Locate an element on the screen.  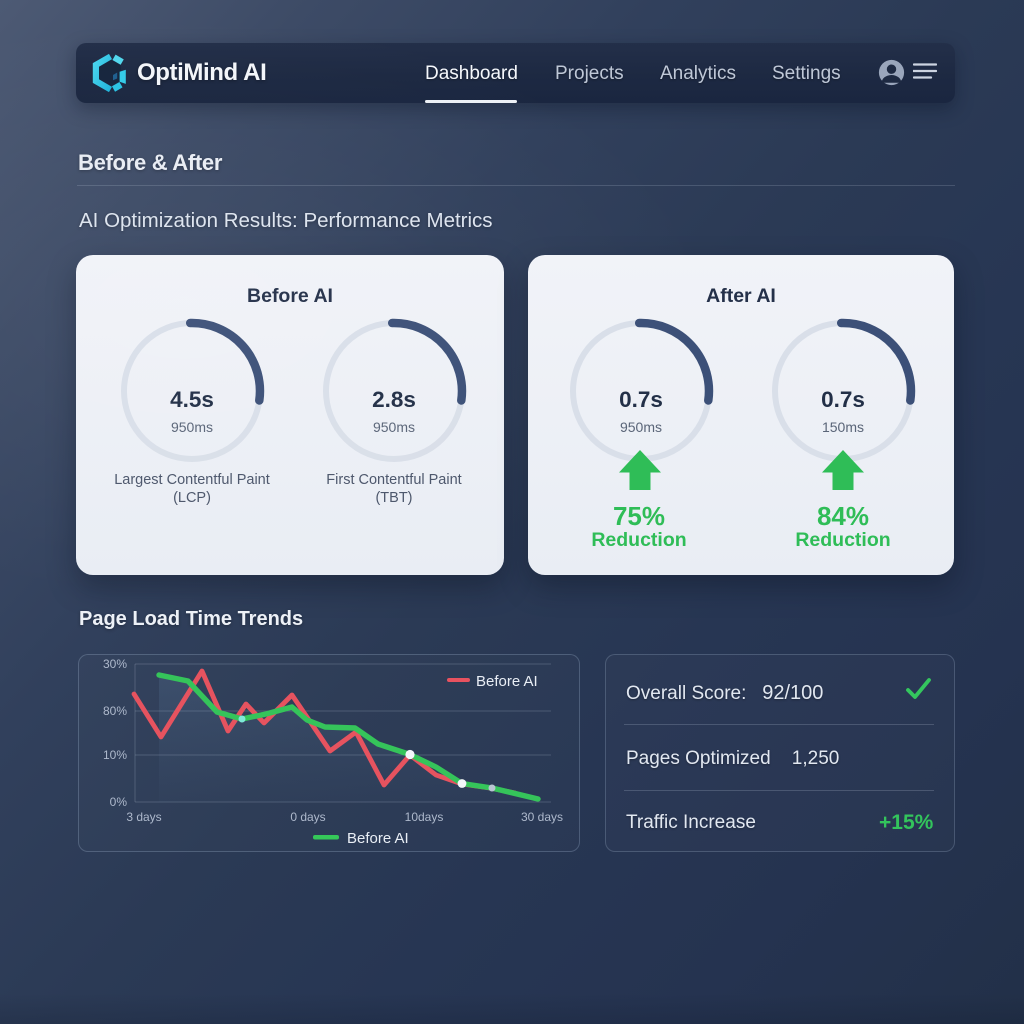
svg-text: 0 days is located at coordinates (307, 817).